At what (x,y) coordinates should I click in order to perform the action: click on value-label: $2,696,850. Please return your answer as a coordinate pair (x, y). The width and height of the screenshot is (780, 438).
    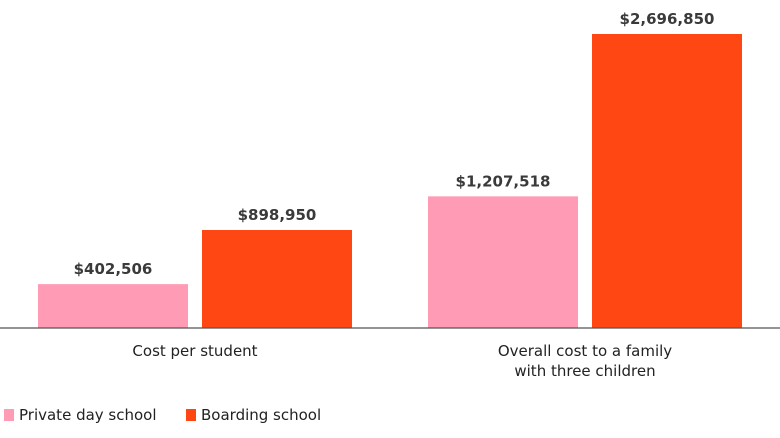
    Looking at the image, I should click on (667, 19).